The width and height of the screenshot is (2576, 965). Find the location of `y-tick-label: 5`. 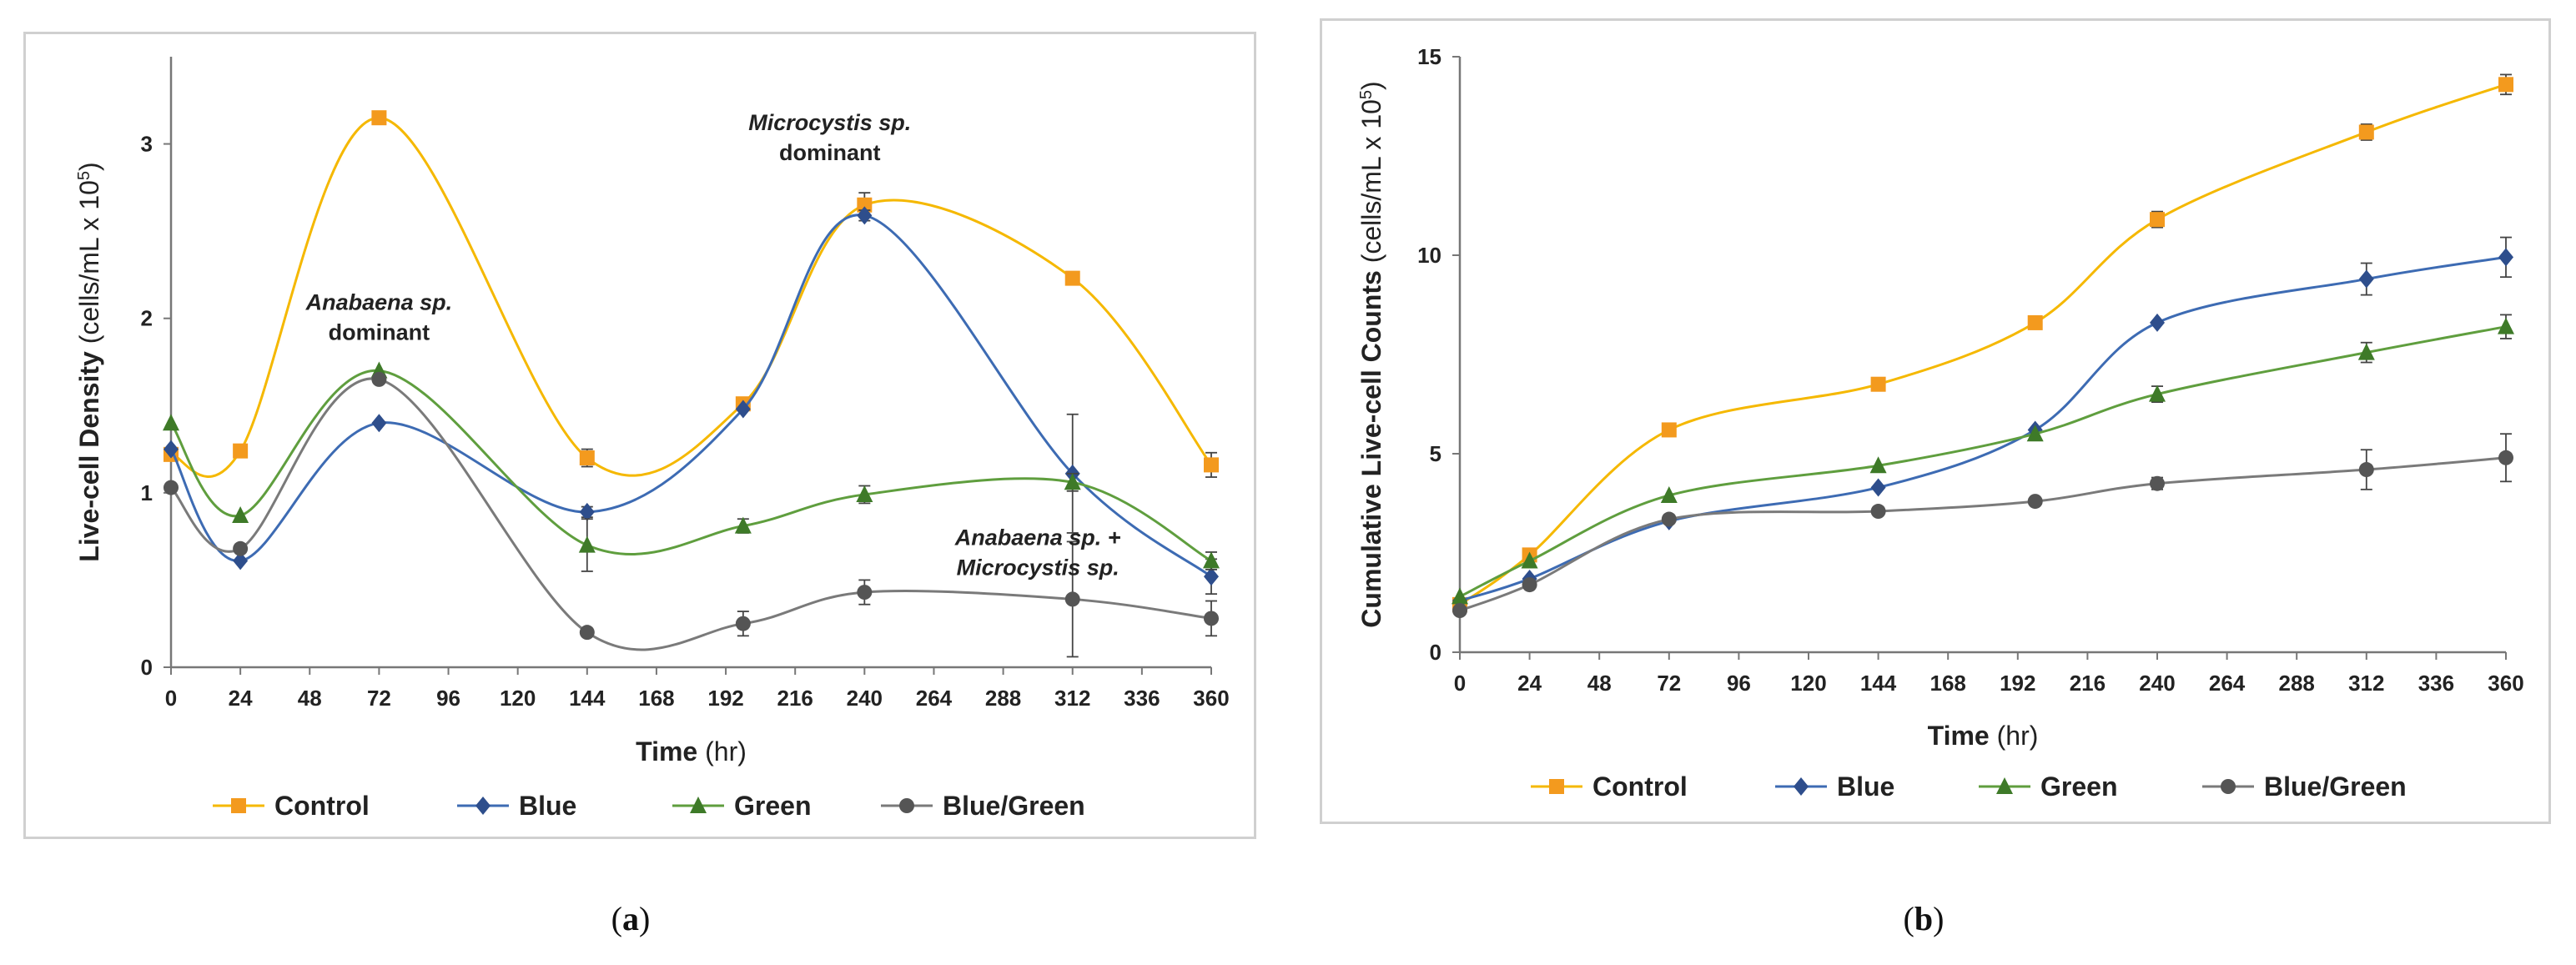

y-tick-label: 5 is located at coordinates (1435, 453).